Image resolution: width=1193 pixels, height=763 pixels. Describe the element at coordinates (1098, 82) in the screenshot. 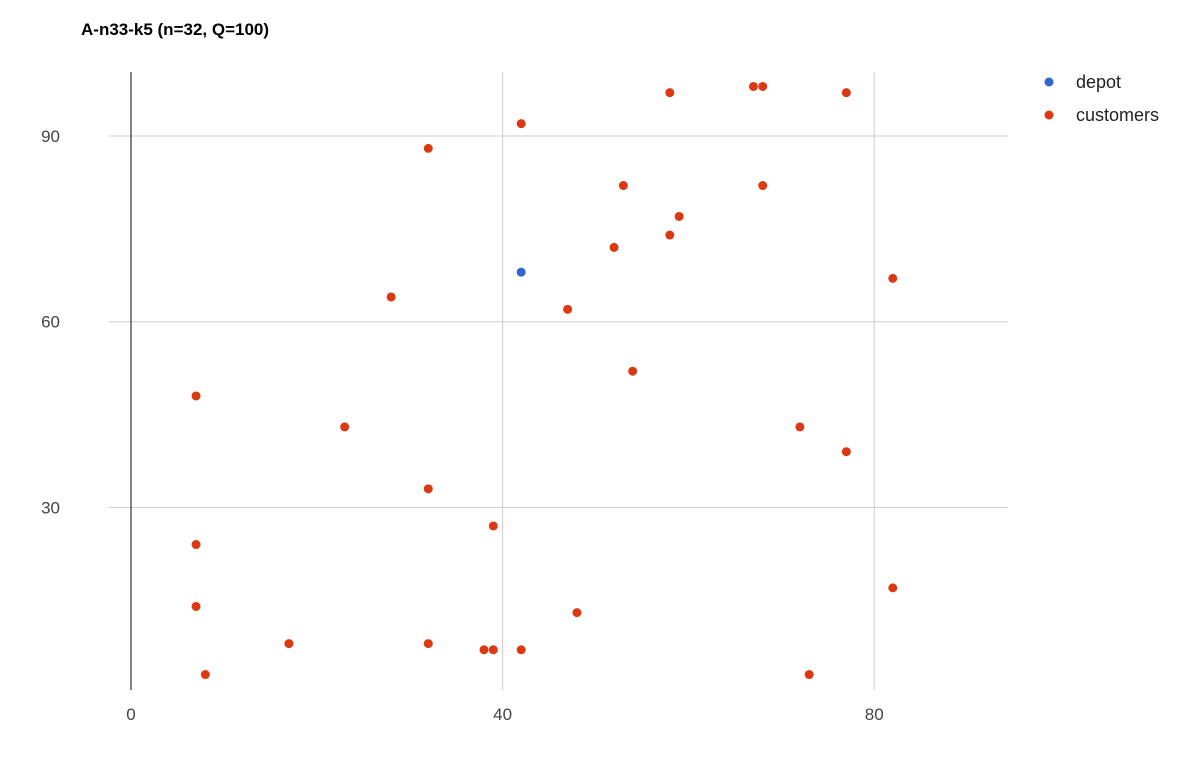

I see `legend-label: depot` at that location.